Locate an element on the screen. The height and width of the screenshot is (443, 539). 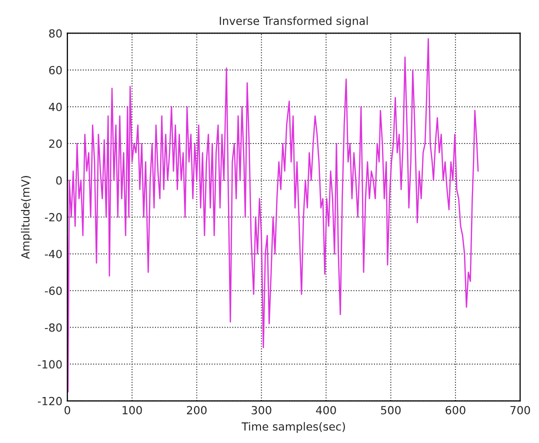
y-tick-label: 0 is located at coordinates (59, 180).